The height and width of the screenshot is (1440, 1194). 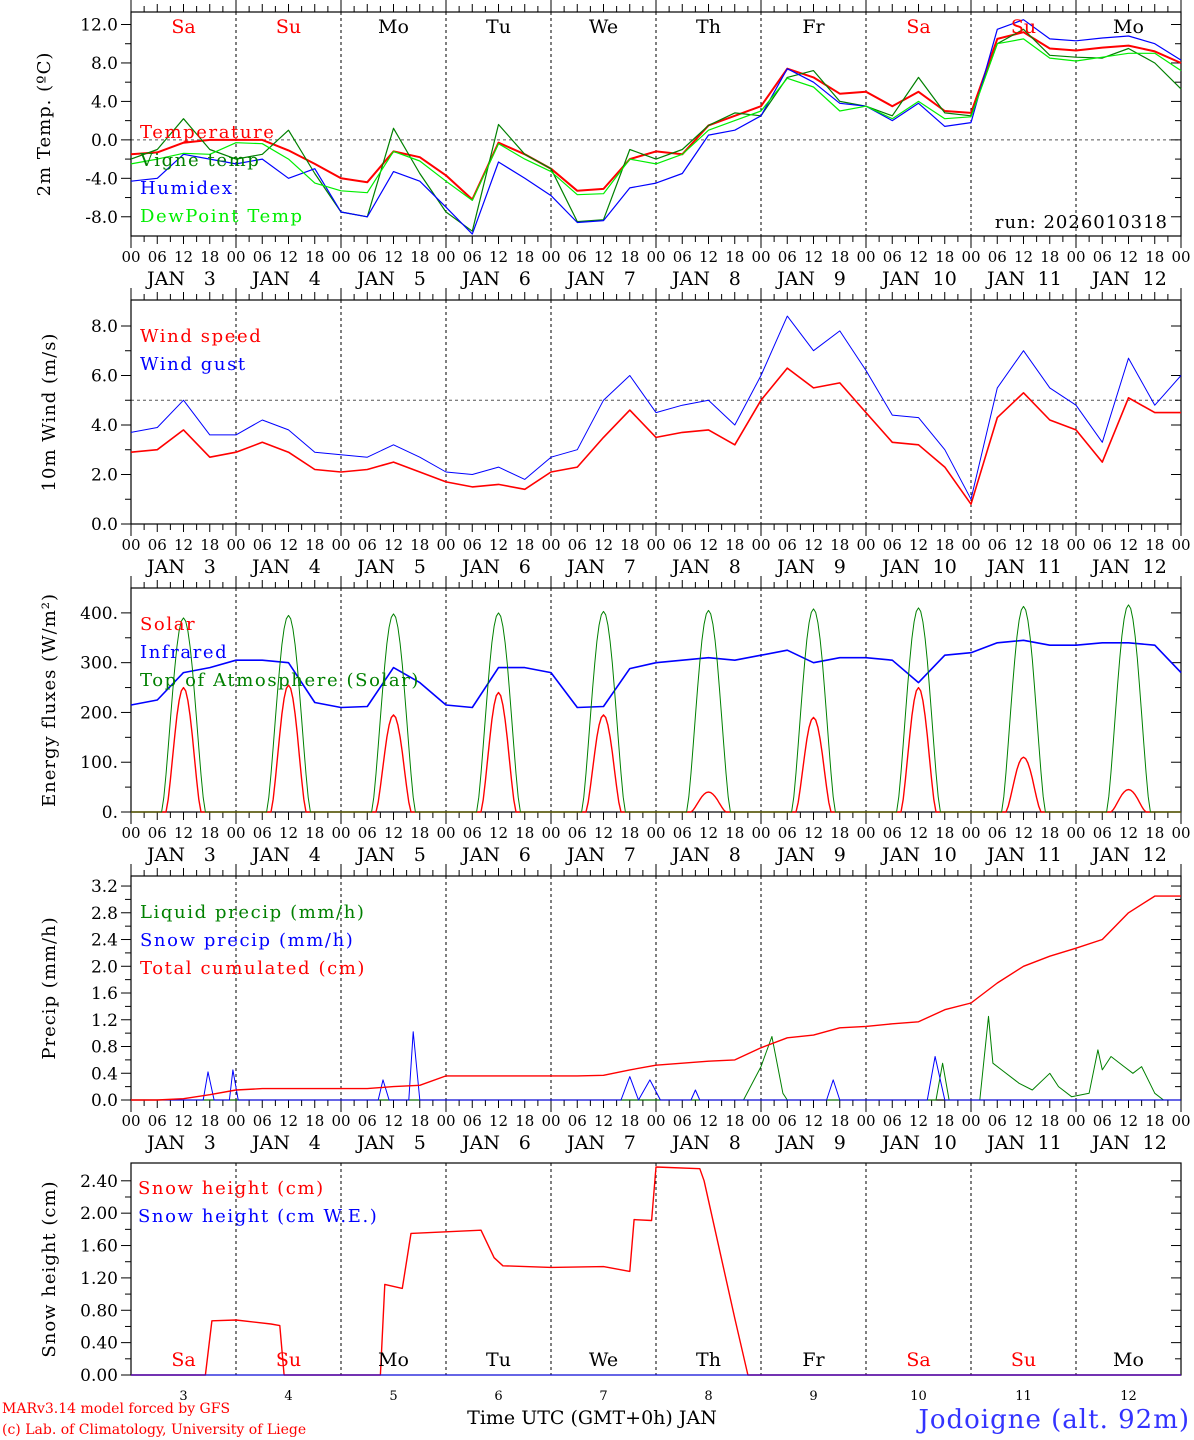 What do you see at coordinates (945, 1143) in the screenshot?
I see `date-label: 10` at bounding box center [945, 1143].